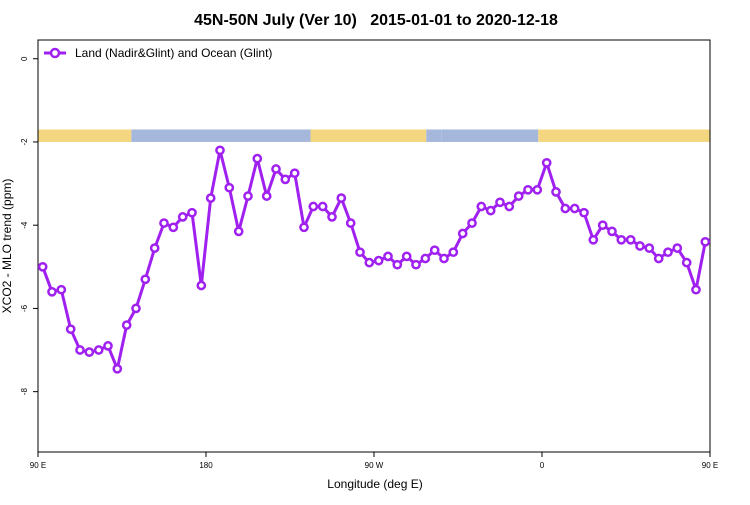  What do you see at coordinates (24, 58) in the screenshot?
I see `y-tick-label: 0` at bounding box center [24, 58].